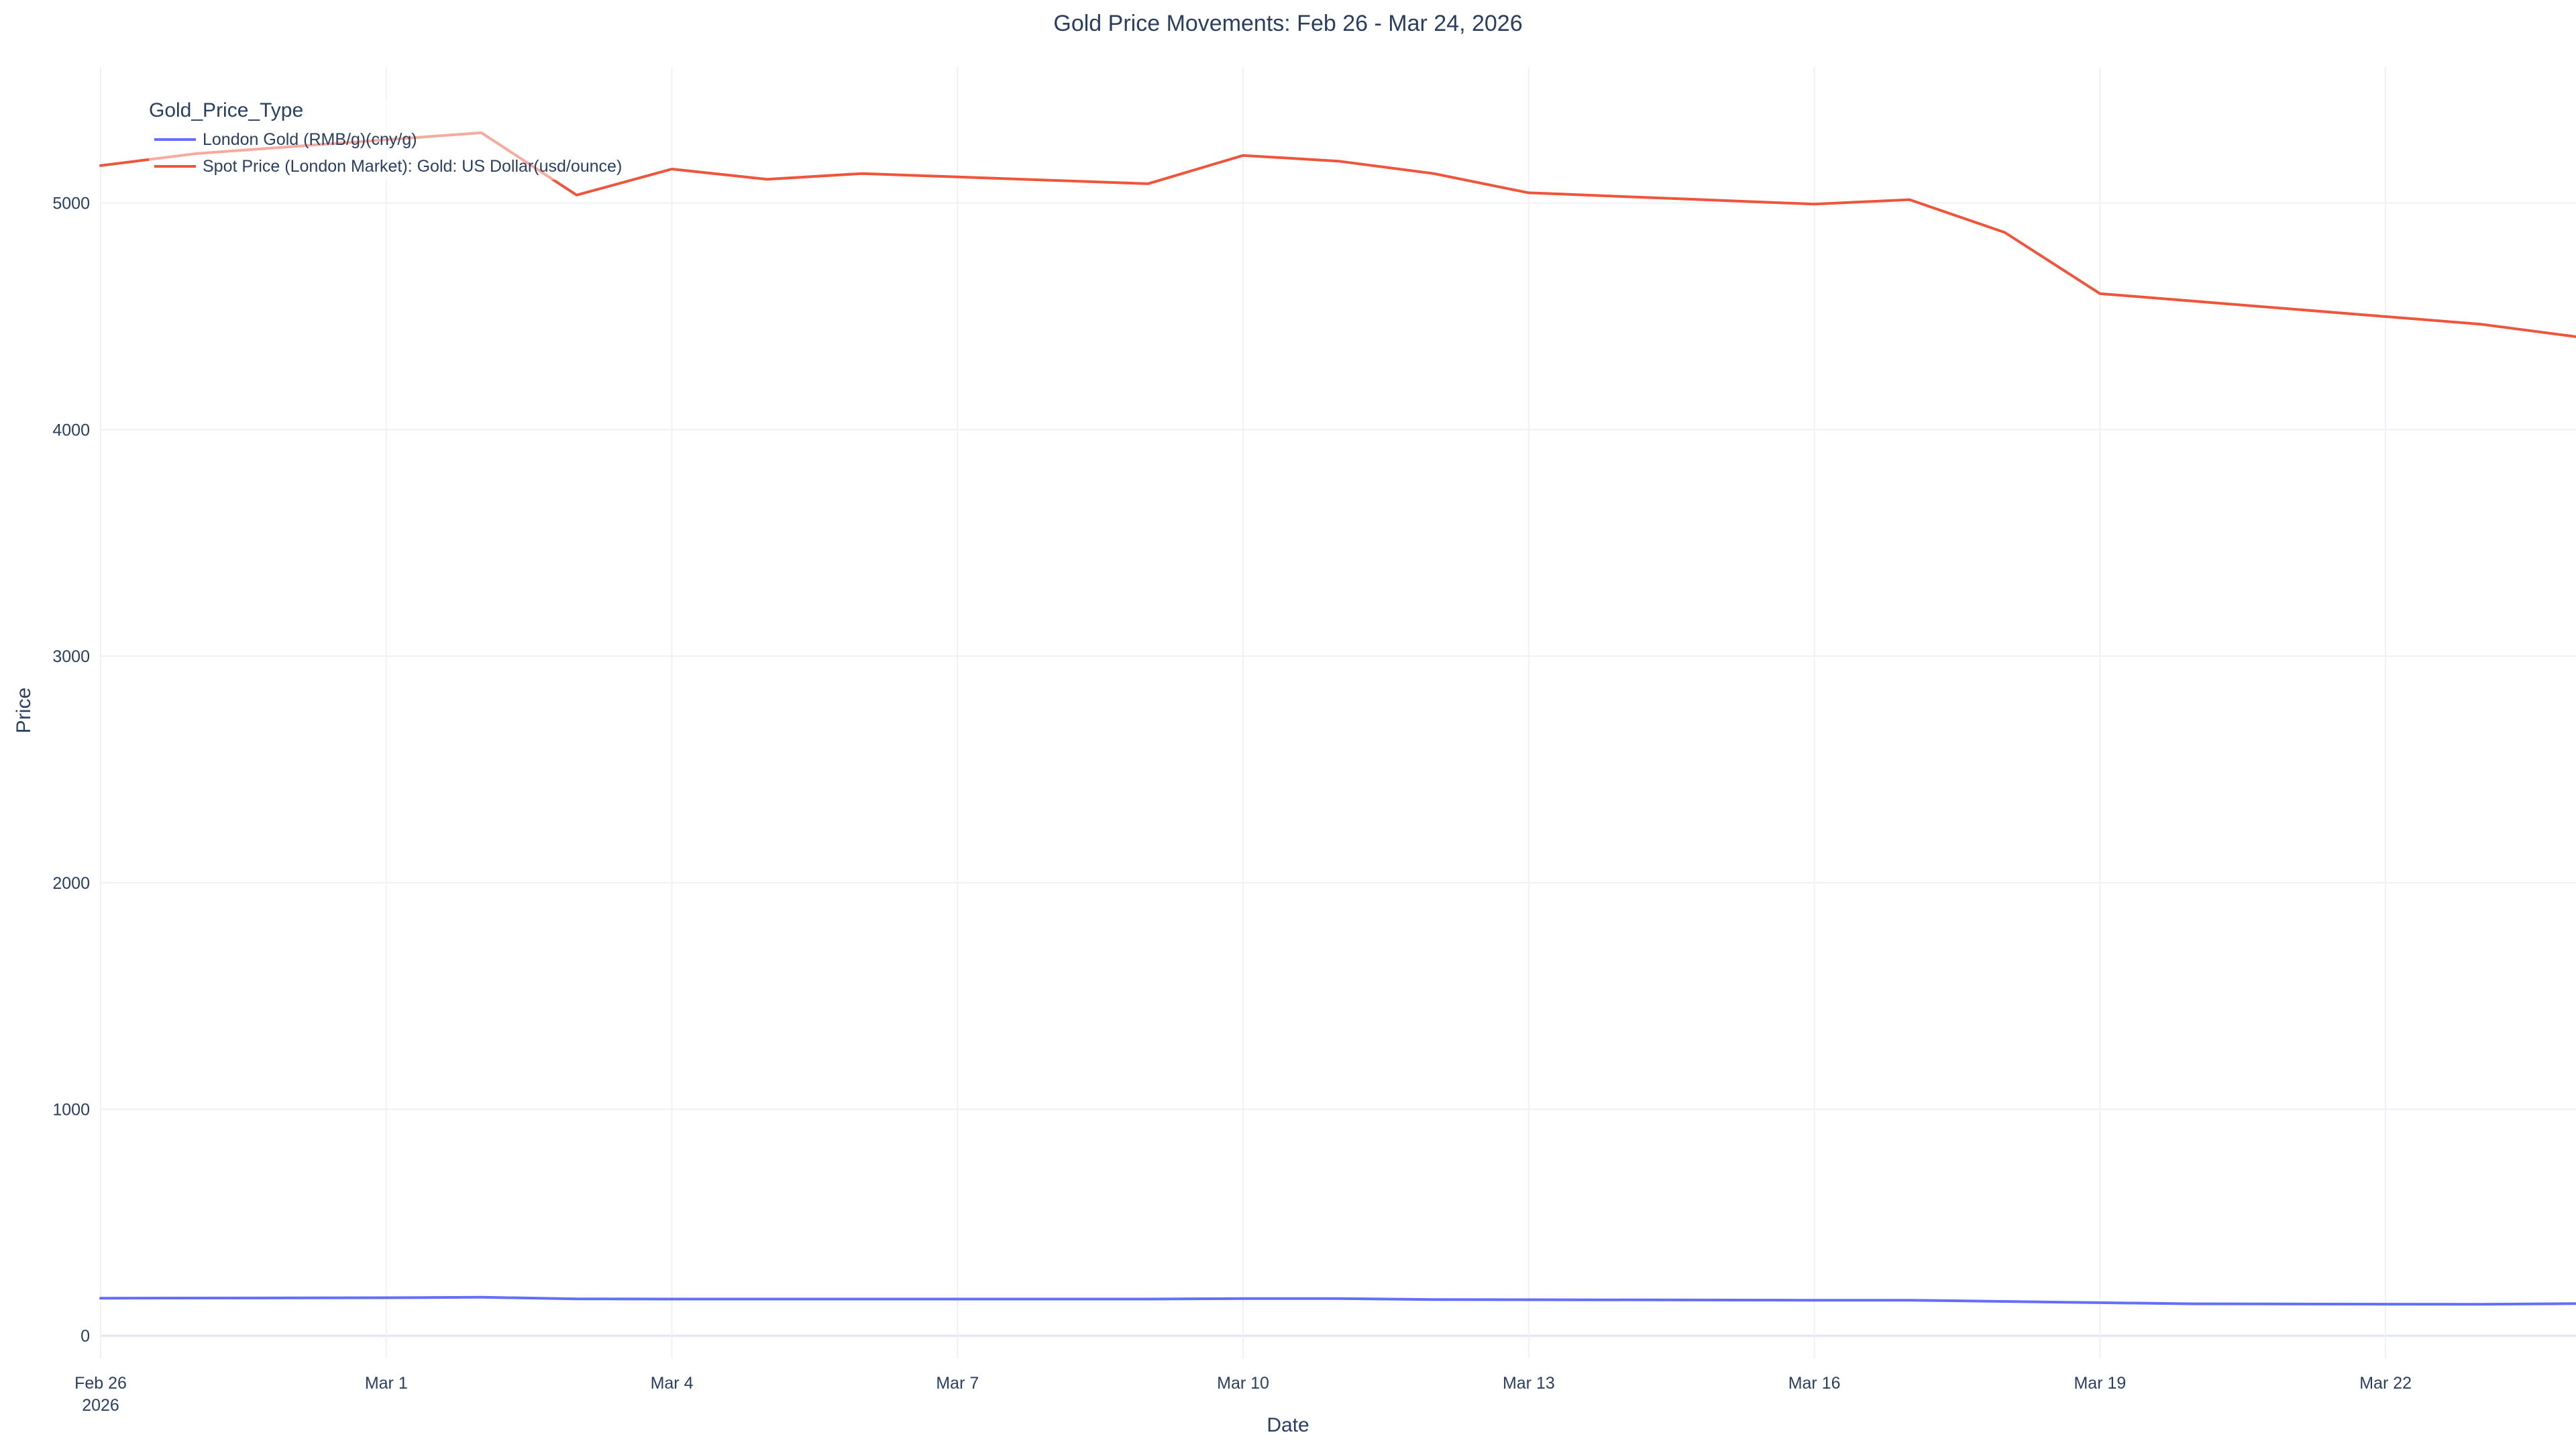 The width and height of the screenshot is (2576, 1449). What do you see at coordinates (2100, 1383) in the screenshot?
I see `x-tick-label: Mar 19` at bounding box center [2100, 1383].